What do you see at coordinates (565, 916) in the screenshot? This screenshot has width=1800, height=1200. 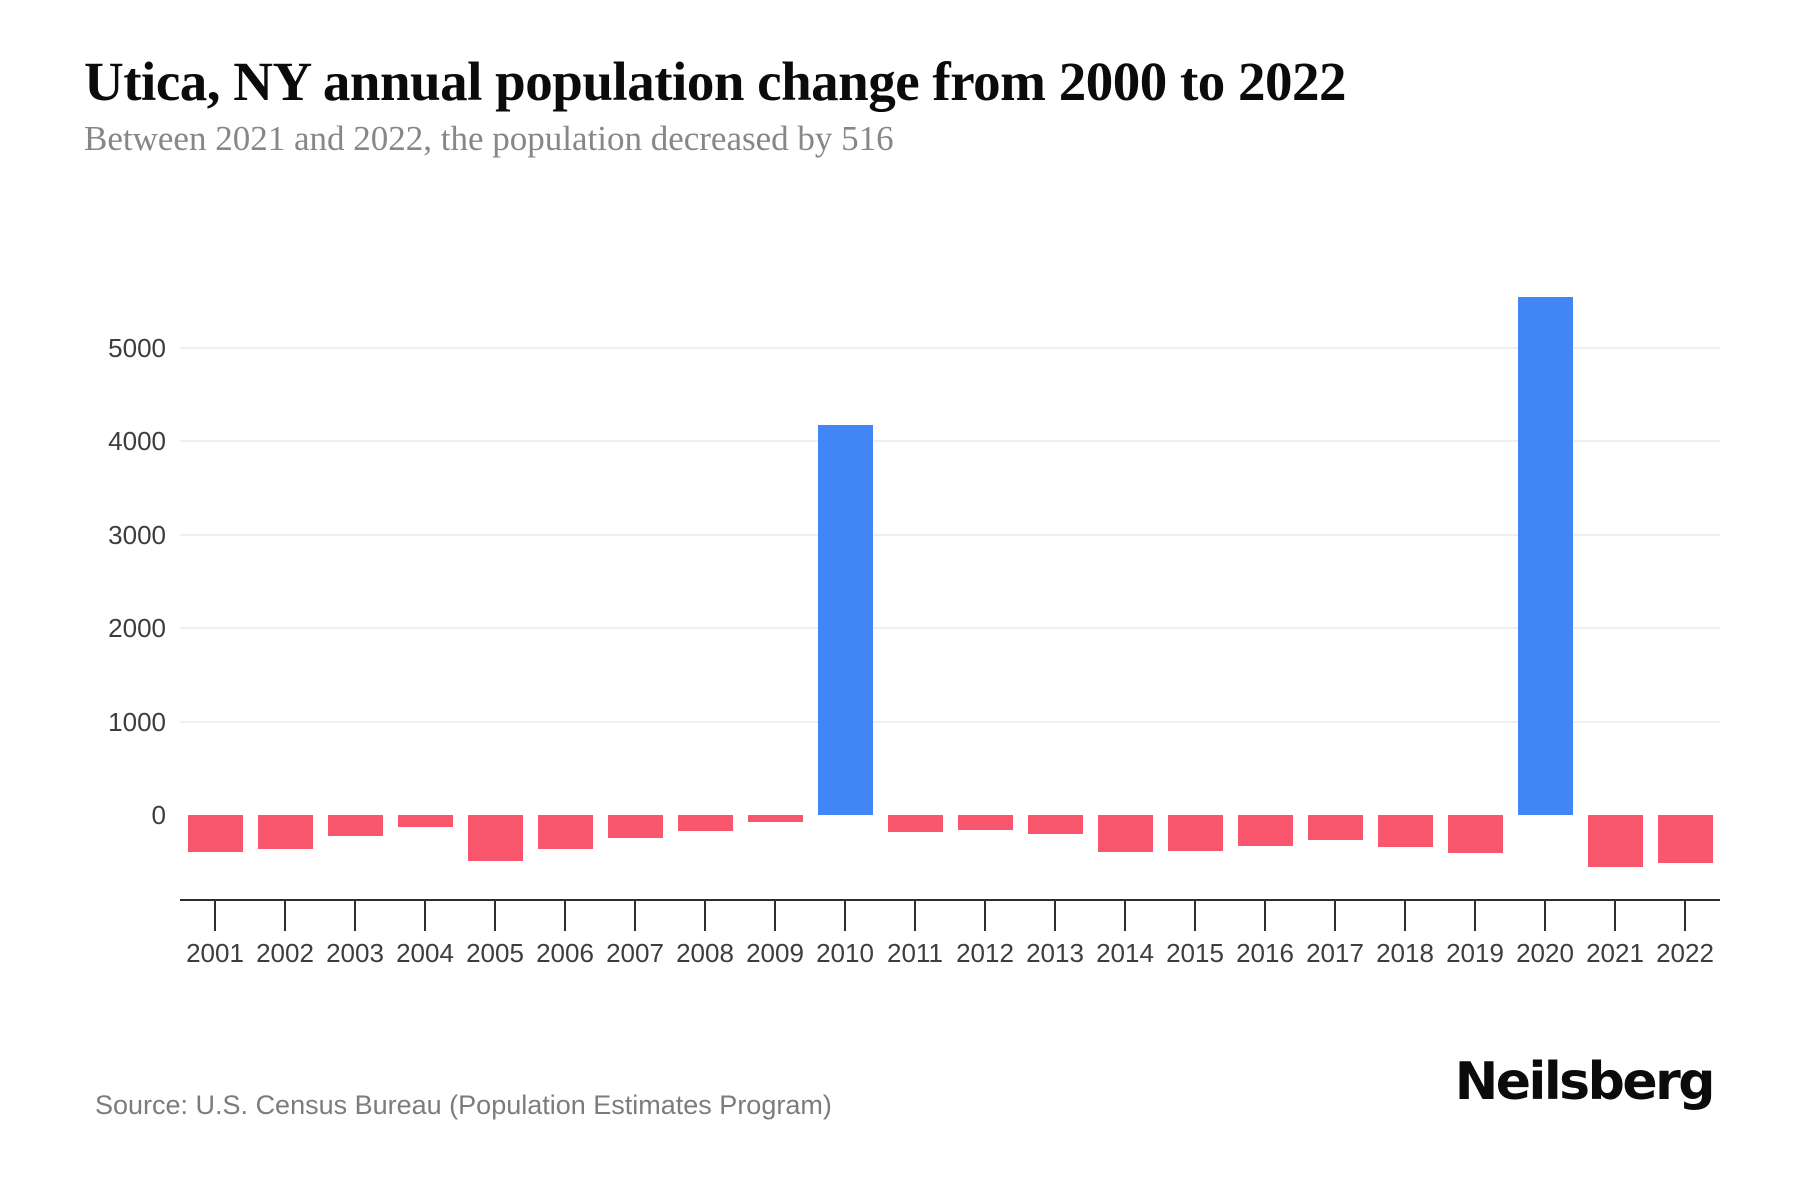 I see `x-axis-tick-2006` at bounding box center [565, 916].